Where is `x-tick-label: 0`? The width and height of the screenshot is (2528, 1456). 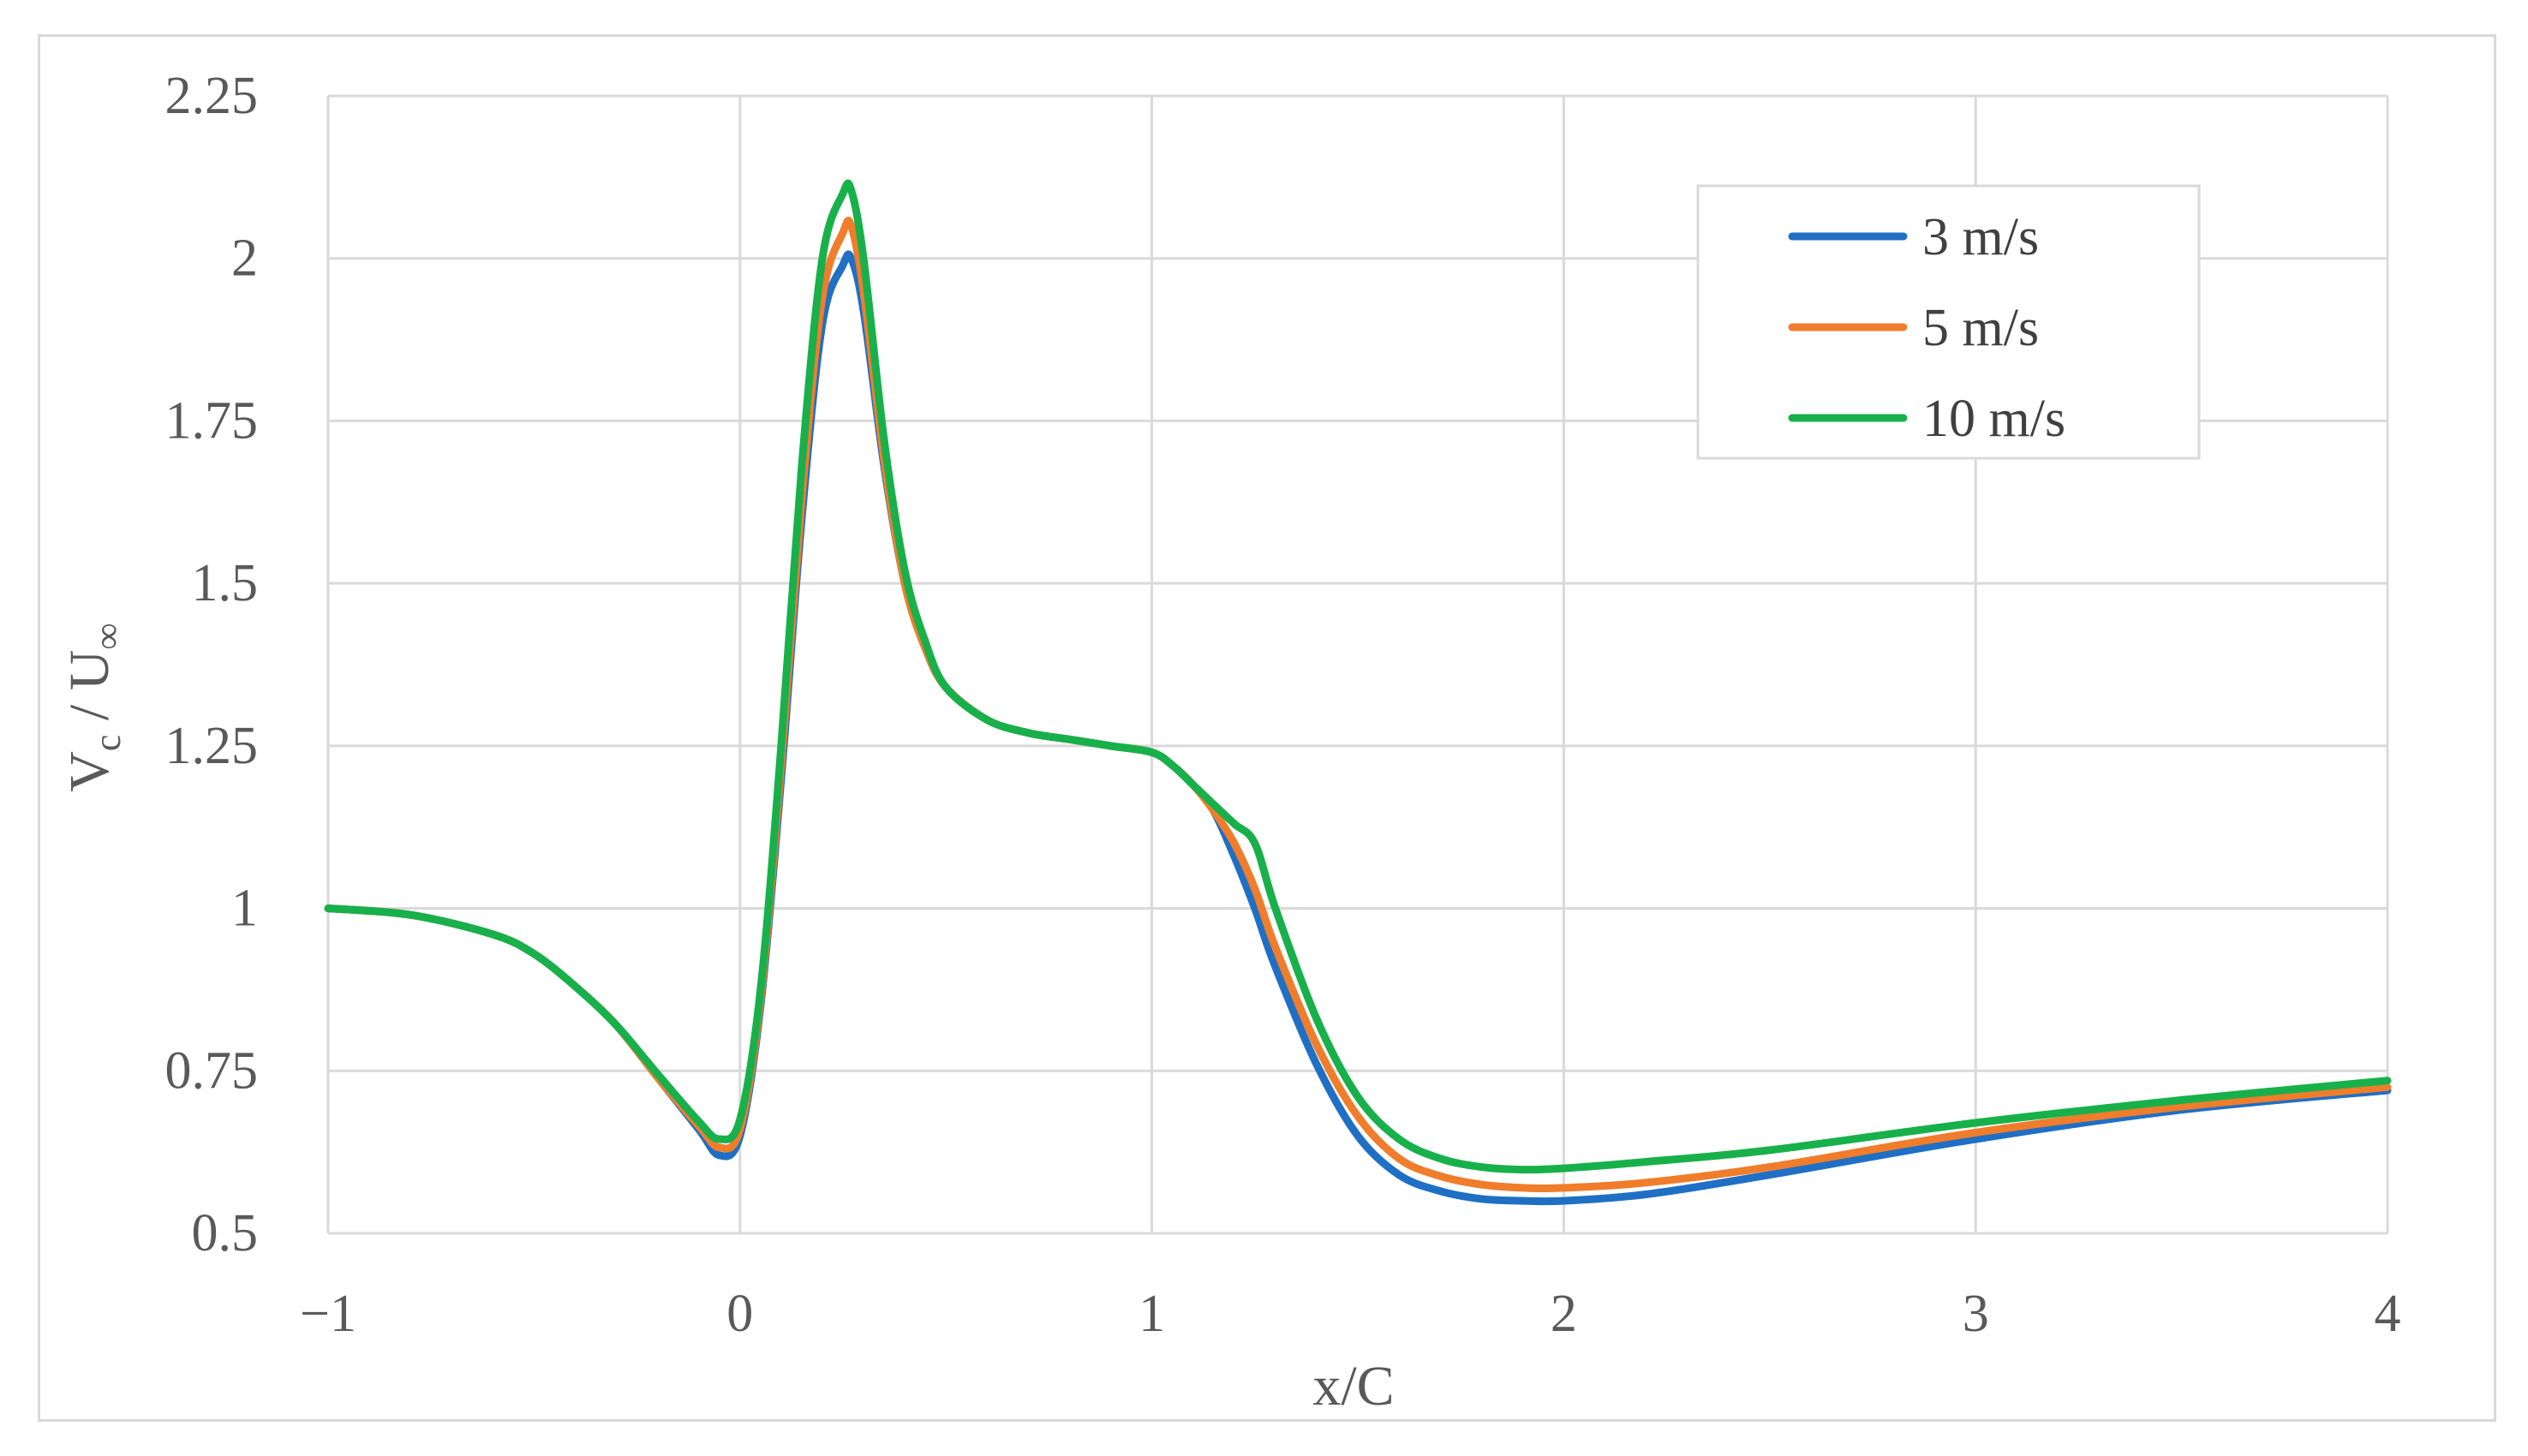
x-tick-label: 0 is located at coordinates (739, 1314).